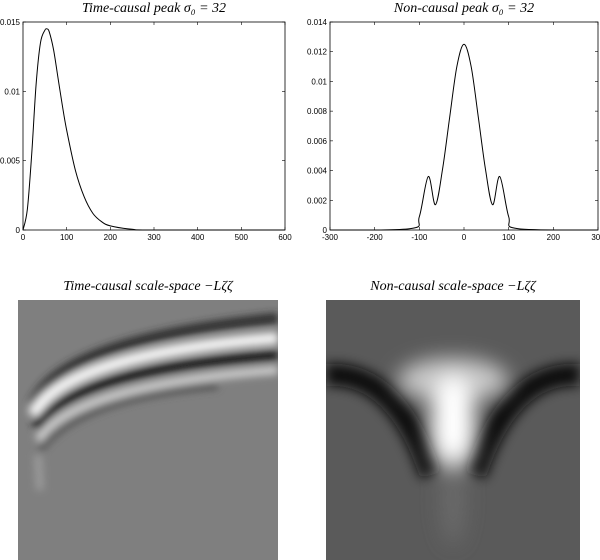 The image size is (600, 560). What do you see at coordinates (317, 111) in the screenshot?
I see `y-tick-label: 0.008` at bounding box center [317, 111].